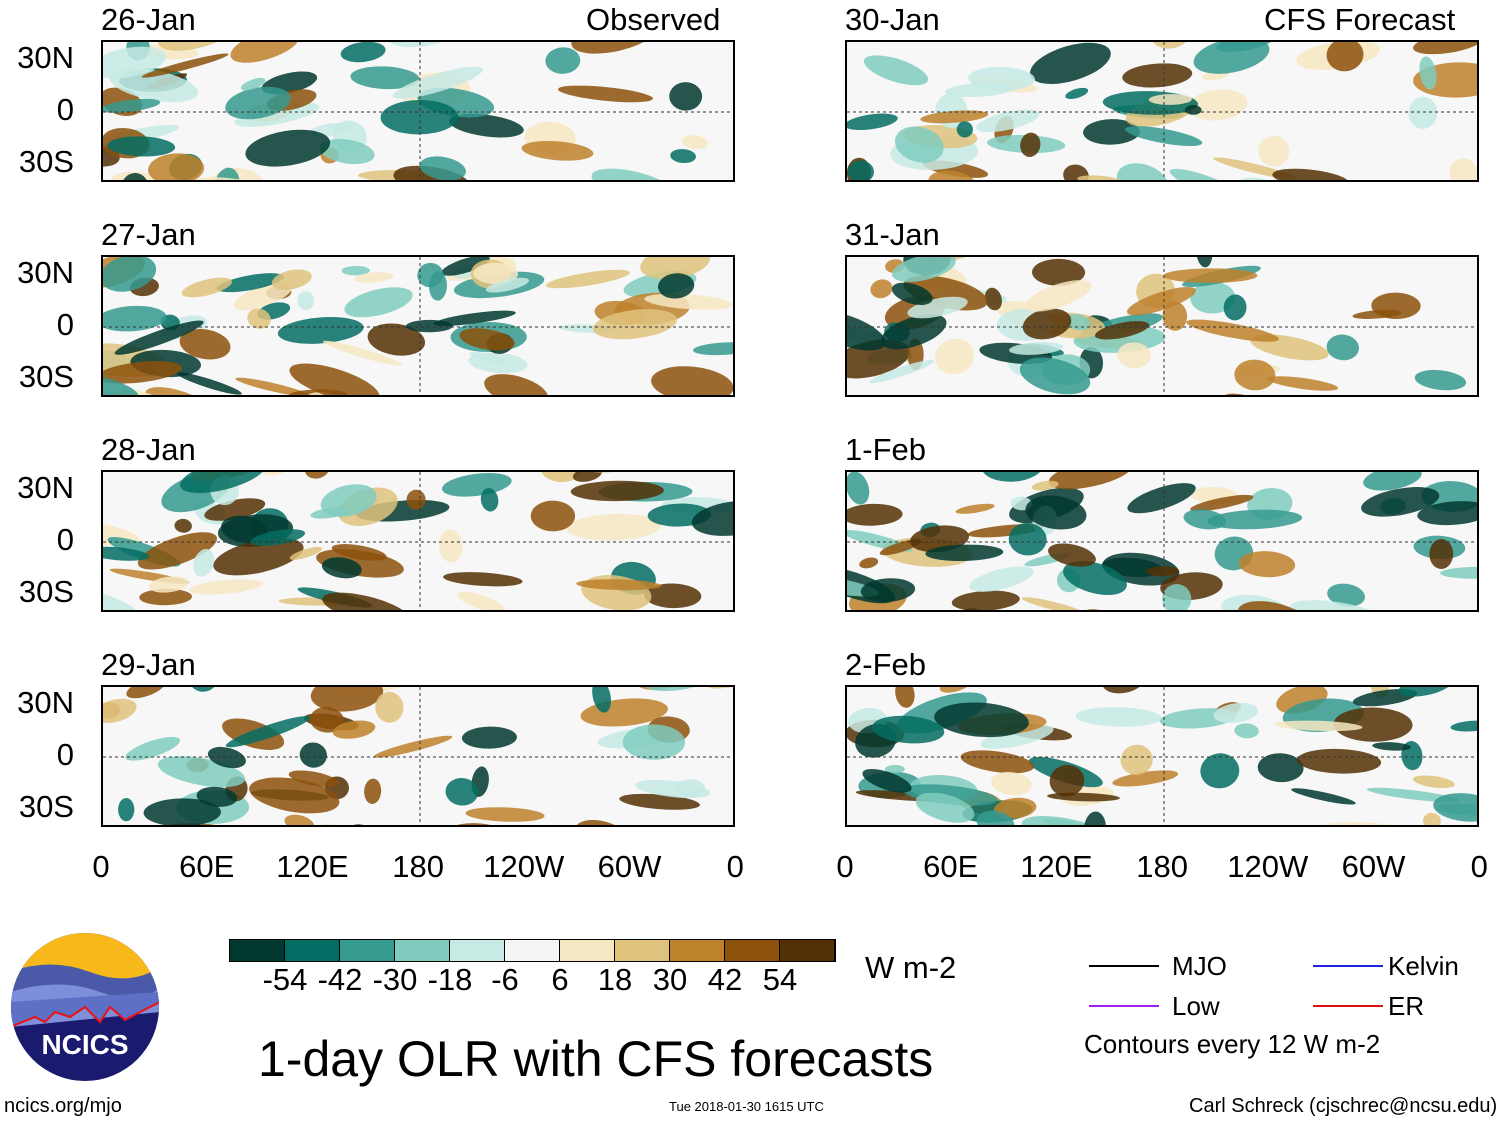  Describe the element at coordinates (911, 967) in the screenshot. I see `colorbar-units: W m-2` at that location.